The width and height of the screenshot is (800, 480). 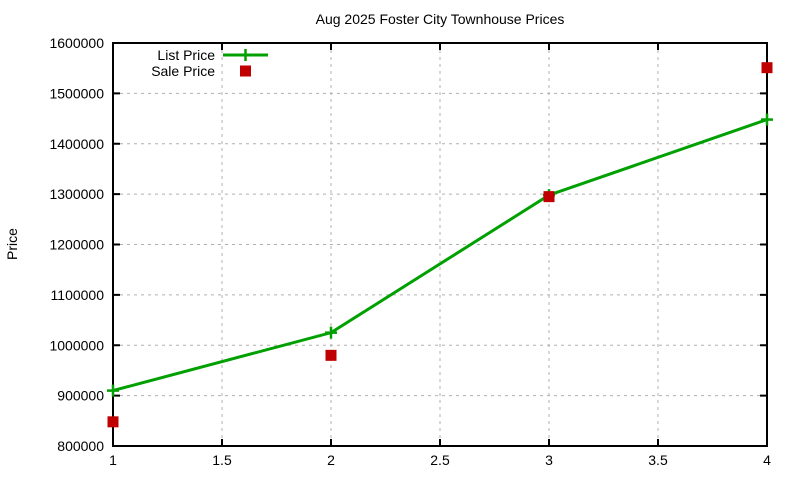 I want to click on y-tick-label: 900000, so click(x=80, y=396).